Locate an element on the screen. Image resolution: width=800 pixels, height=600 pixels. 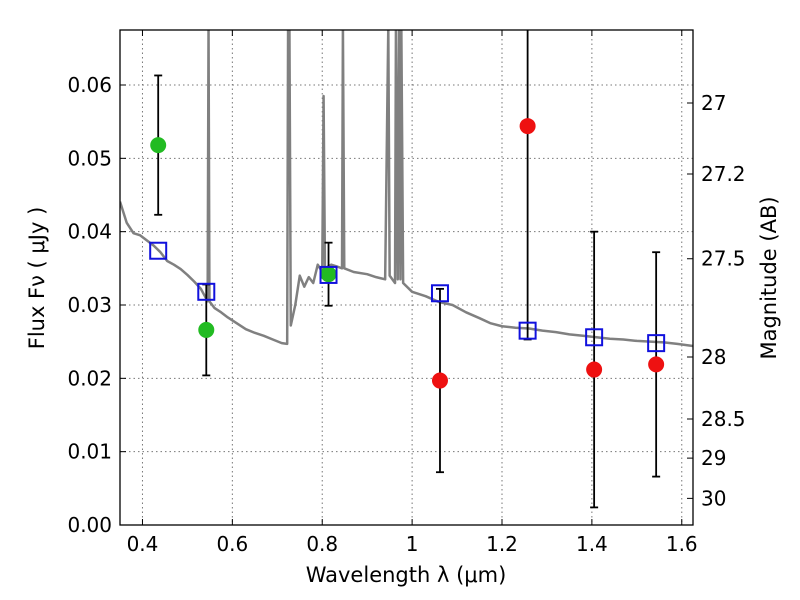
y2-tick-label: 28 is located at coordinates (713, 357).